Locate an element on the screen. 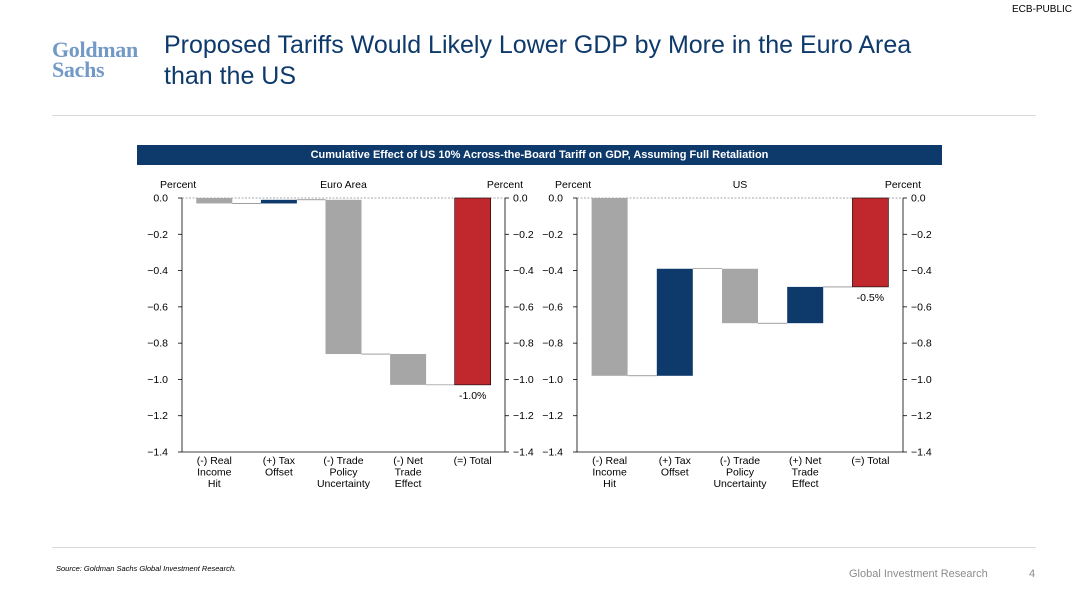  goldman-sachs-logo: Goldman Sachs is located at coordinates (100, 59).